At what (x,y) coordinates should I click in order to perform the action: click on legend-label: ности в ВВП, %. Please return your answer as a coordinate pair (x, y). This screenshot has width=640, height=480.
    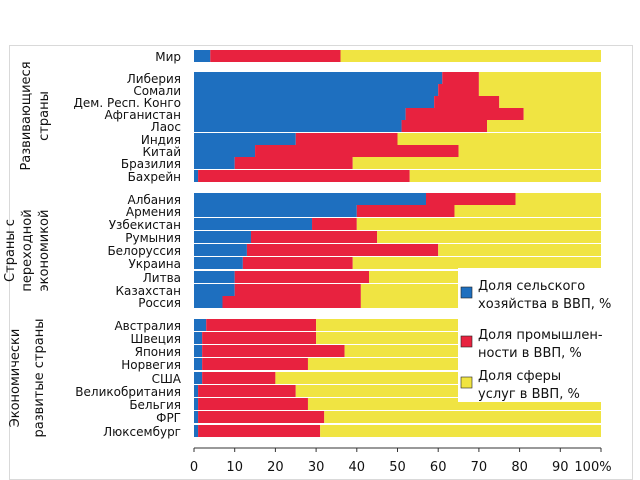
    Looking at the image, I should click on (530, 353).